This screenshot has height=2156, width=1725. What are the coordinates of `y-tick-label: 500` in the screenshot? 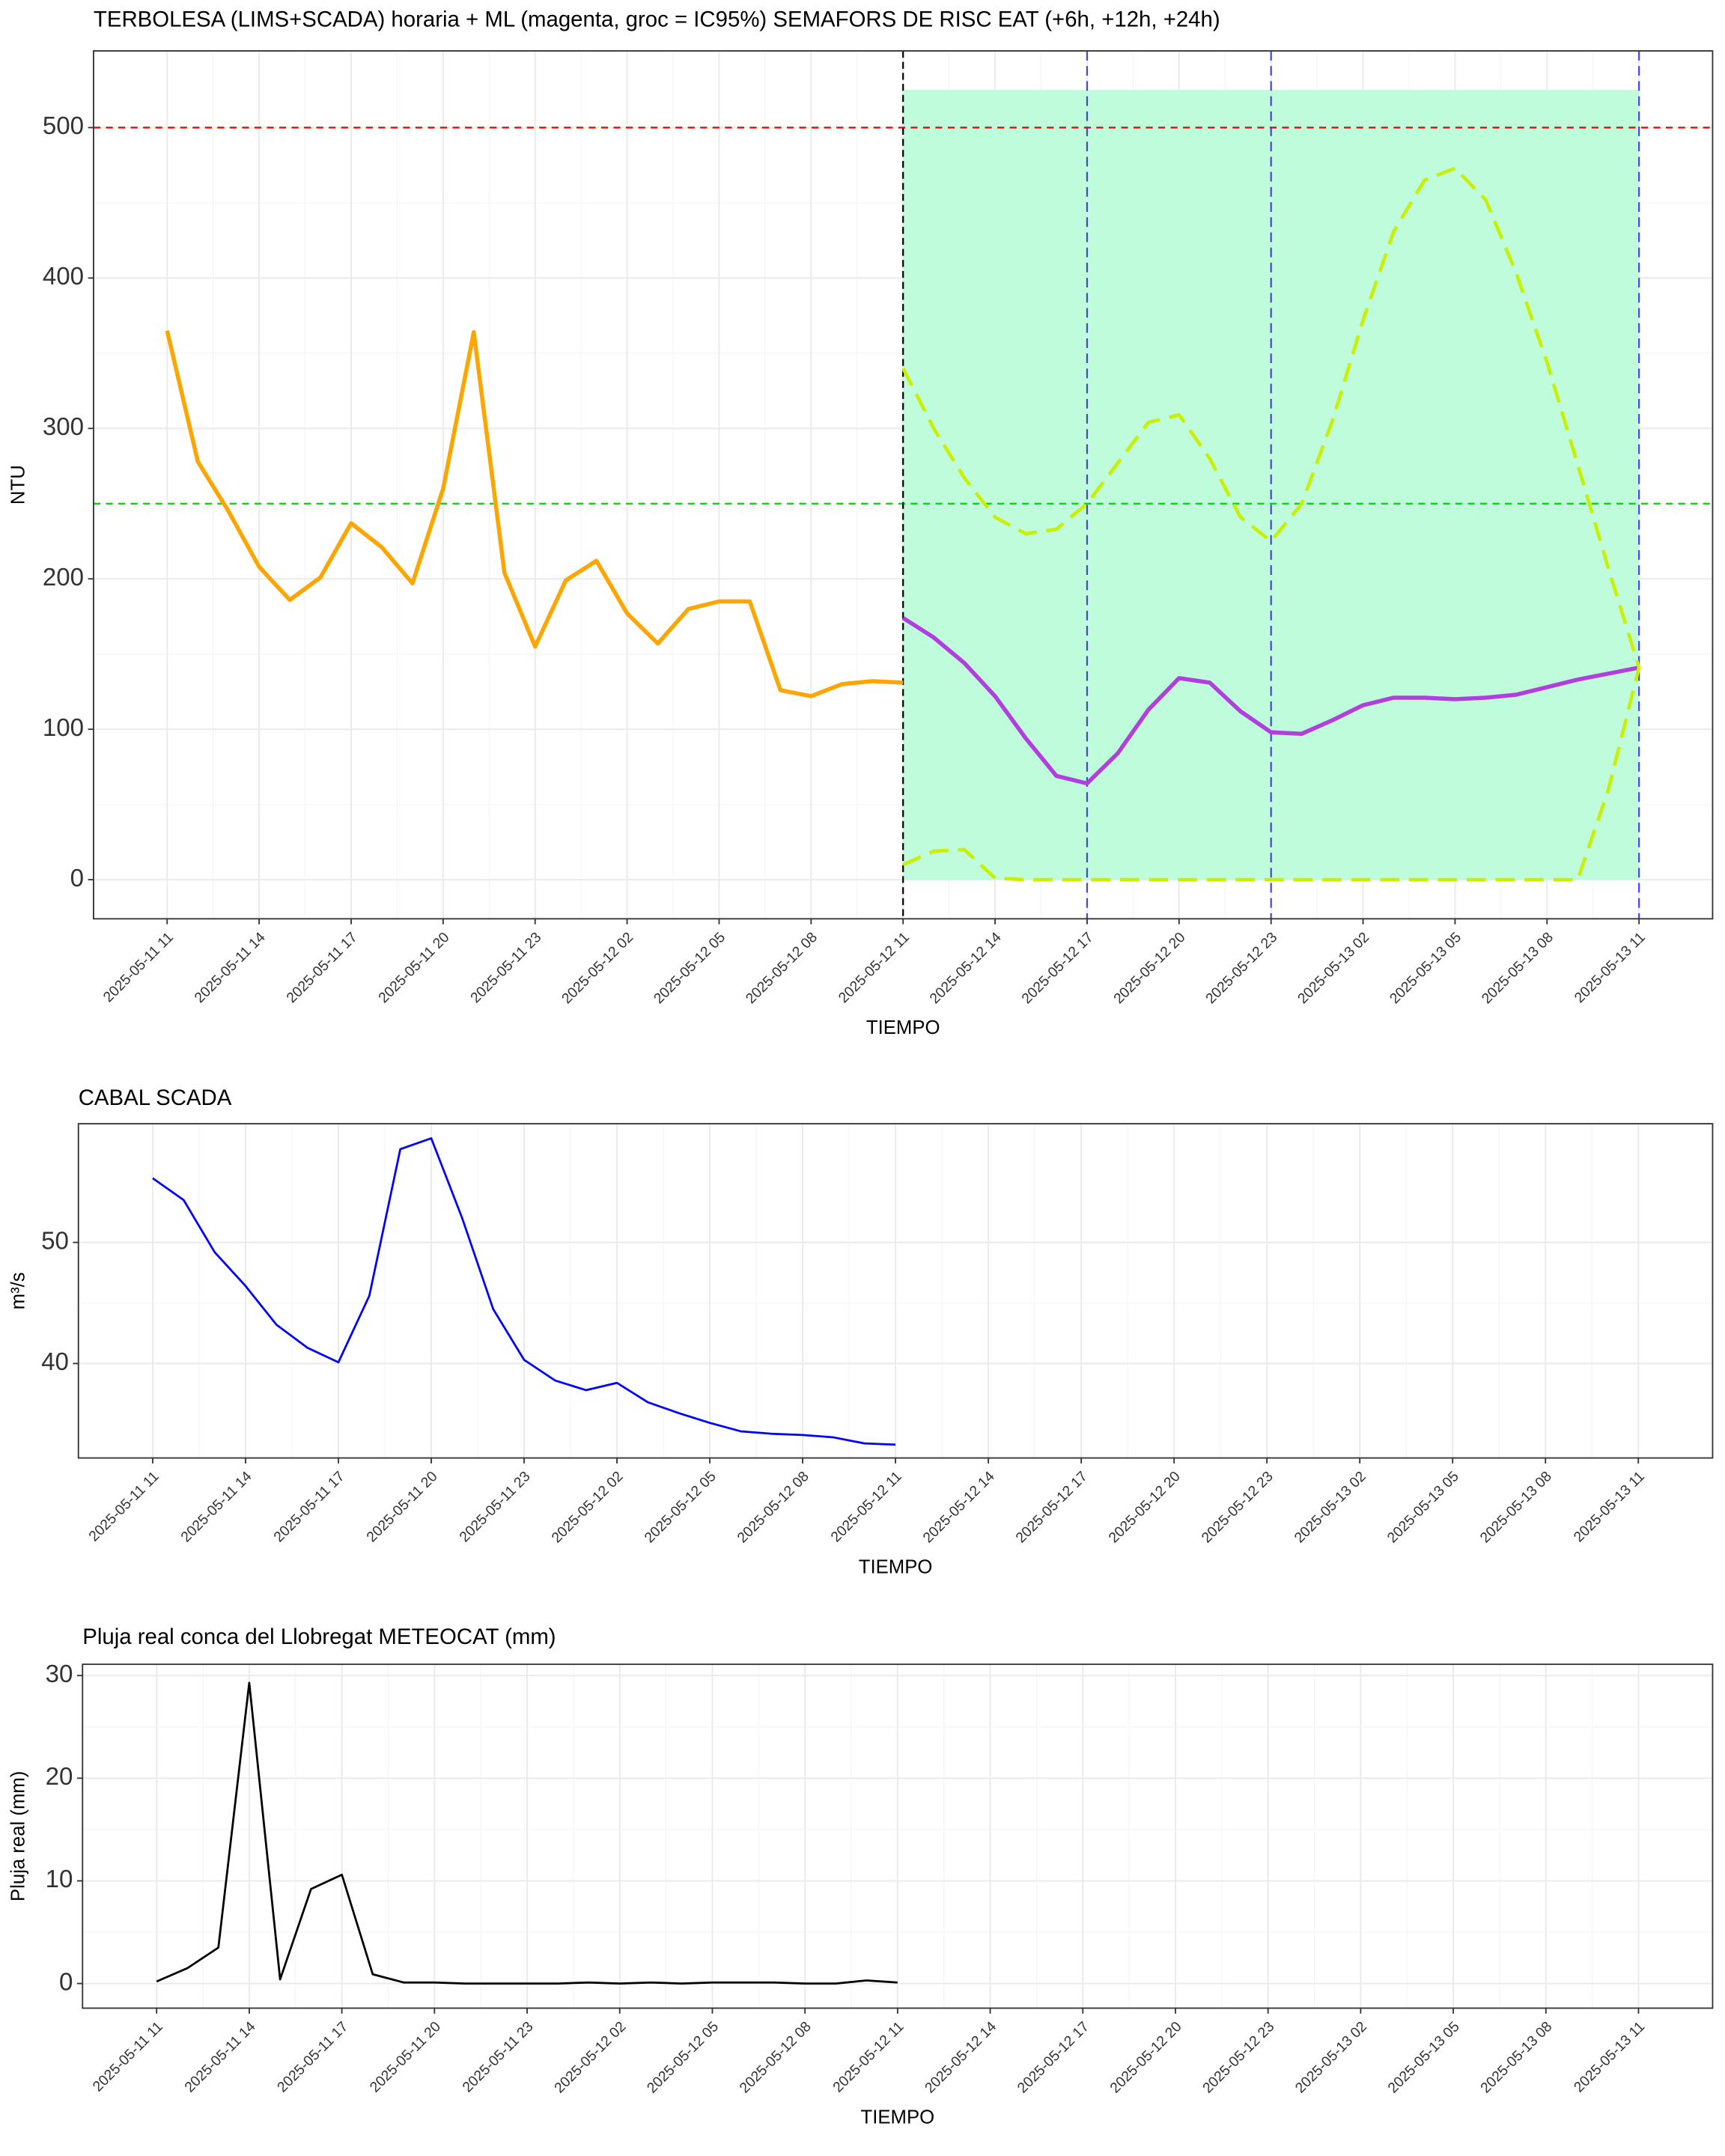 It's located at (63, 126).